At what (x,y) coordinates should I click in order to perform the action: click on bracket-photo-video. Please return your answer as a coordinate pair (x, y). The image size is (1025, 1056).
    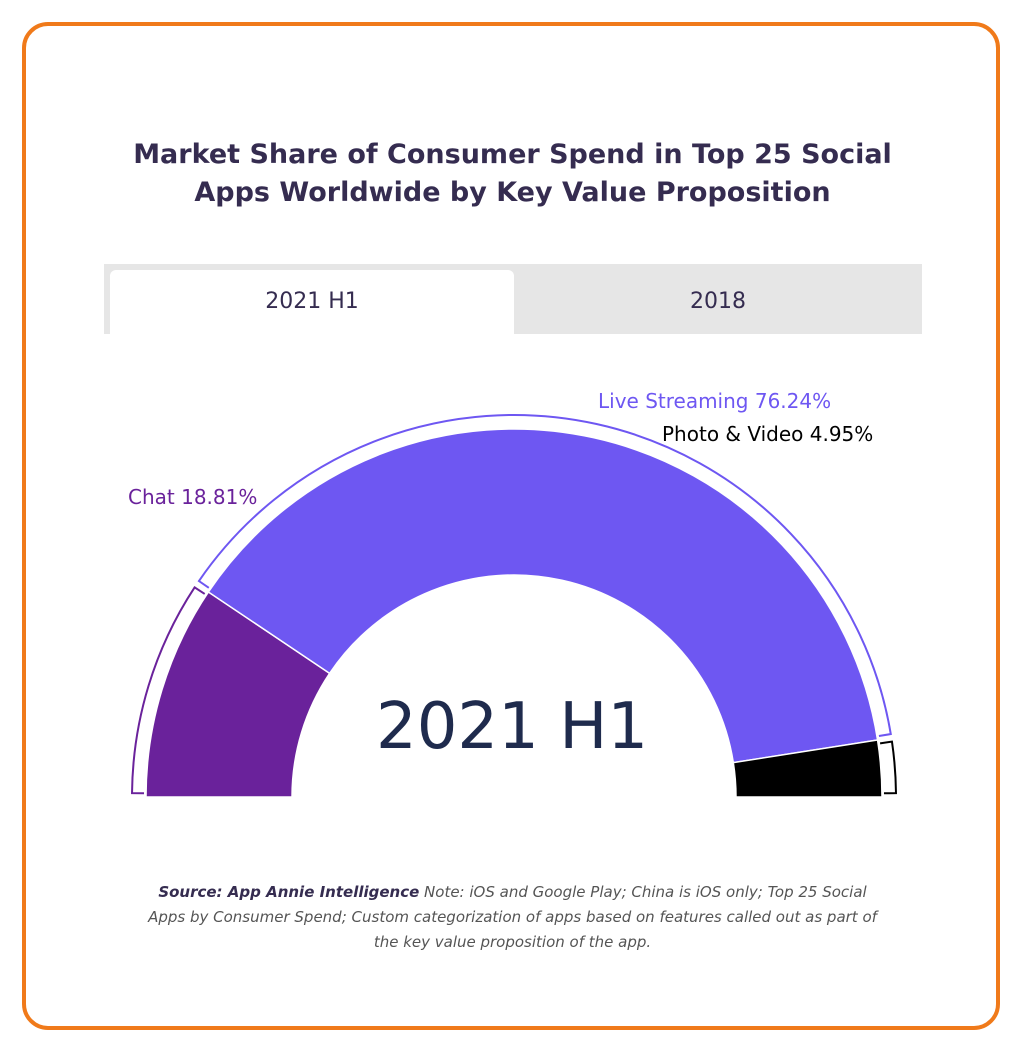
    Looking at the image, I should click on (888, 767).